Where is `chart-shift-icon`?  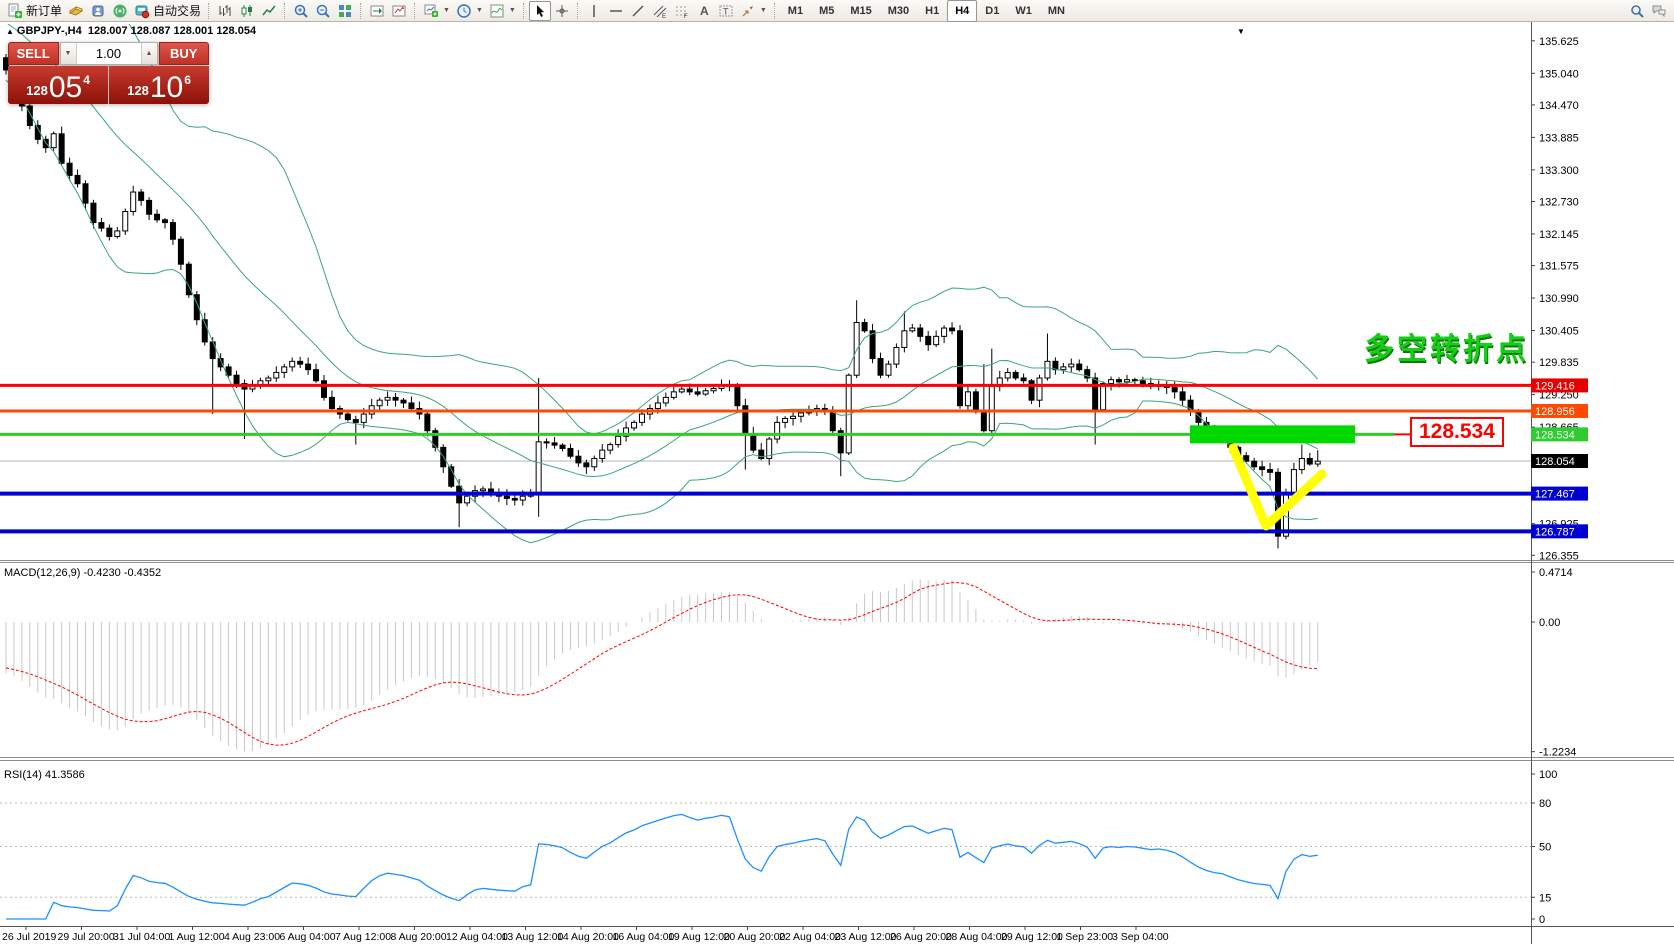 chart-shift-icon is located at coordinates (377, 10).